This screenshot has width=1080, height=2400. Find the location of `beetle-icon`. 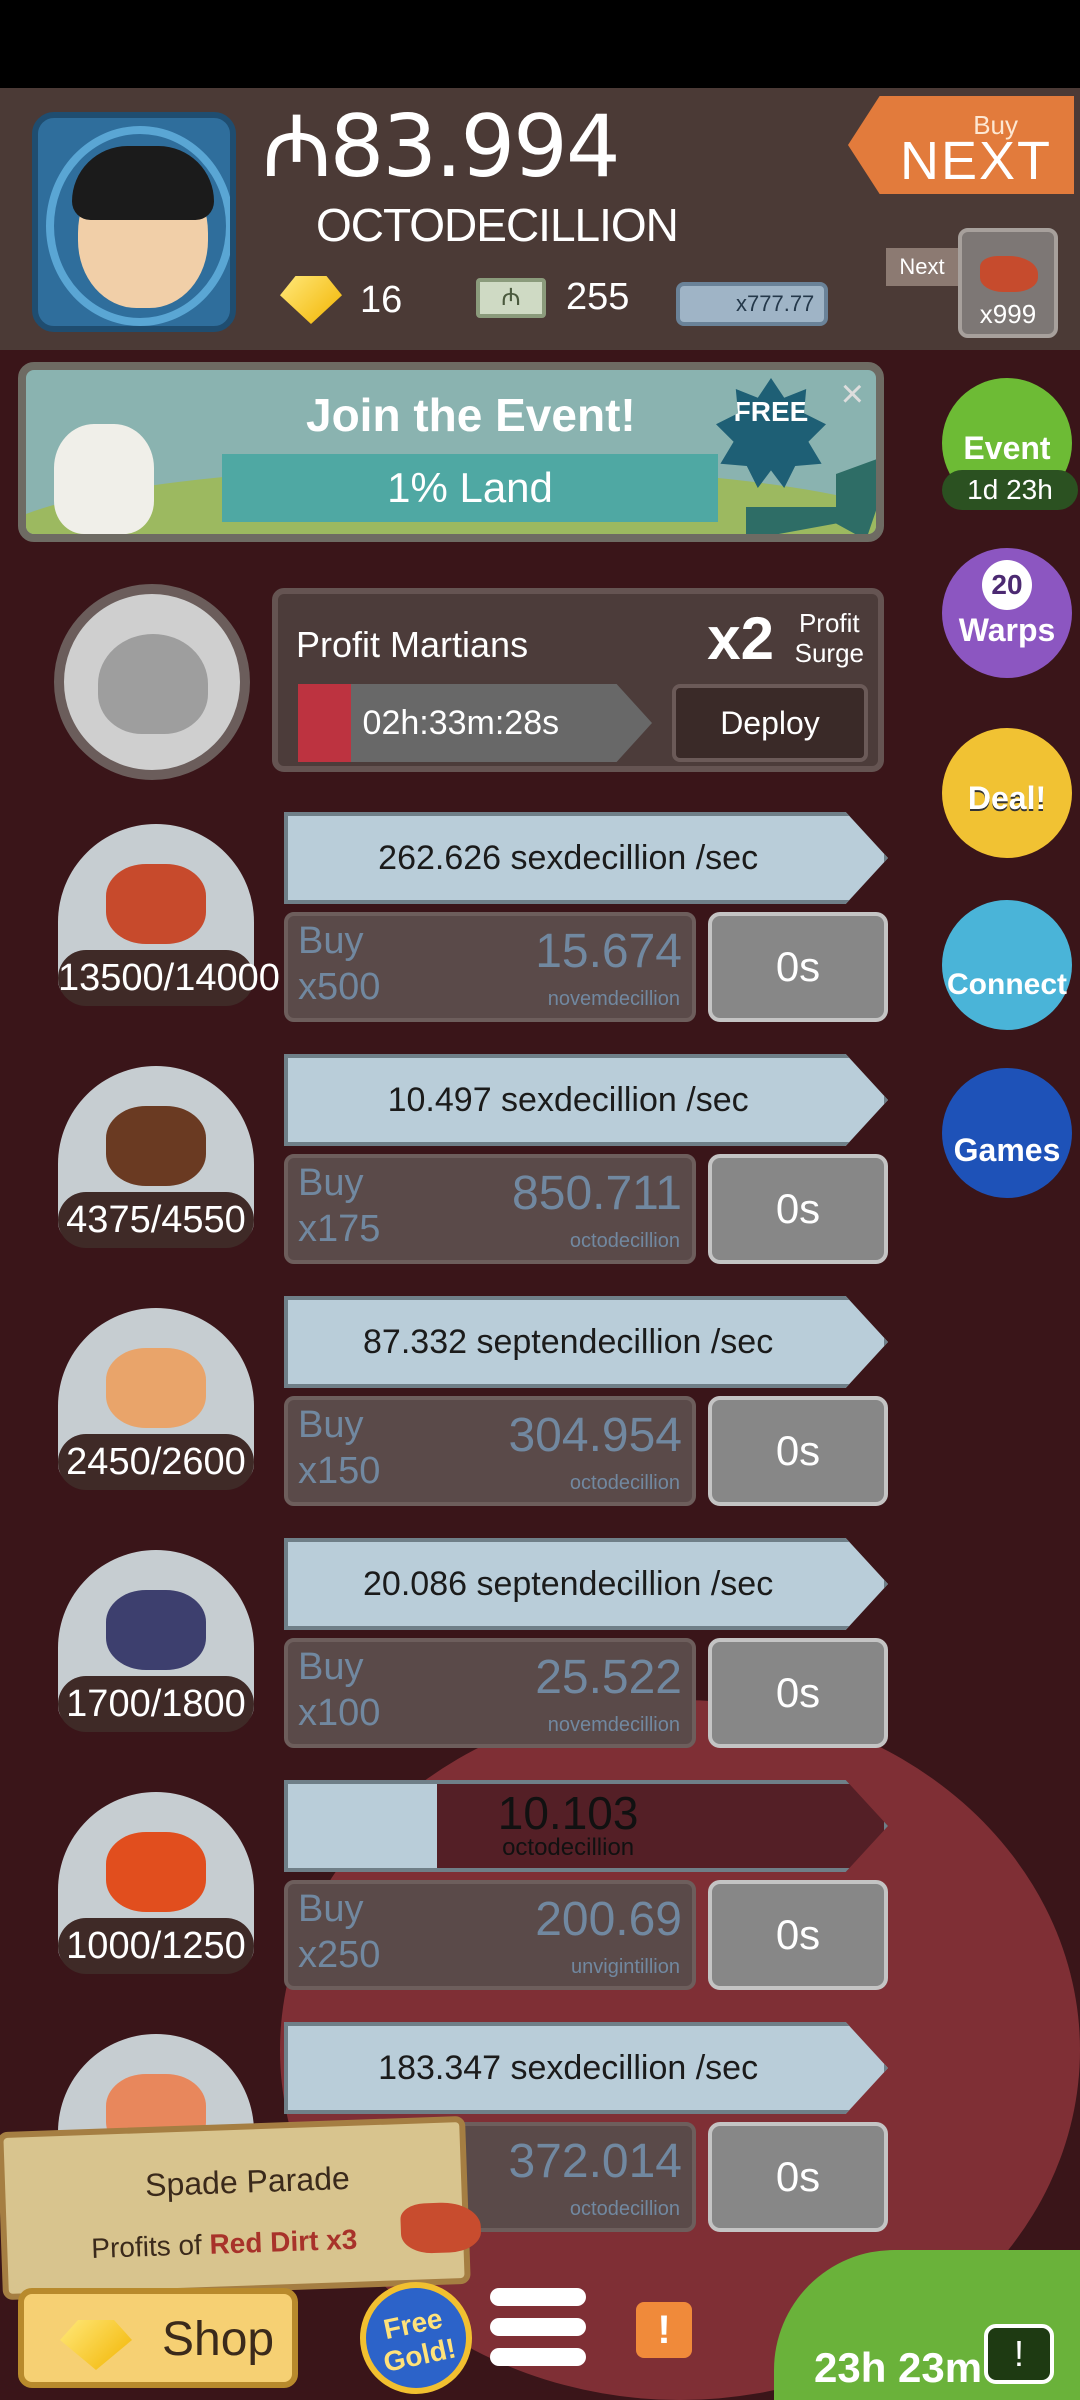

beetle-icon is located at coordinates (156, 1630).